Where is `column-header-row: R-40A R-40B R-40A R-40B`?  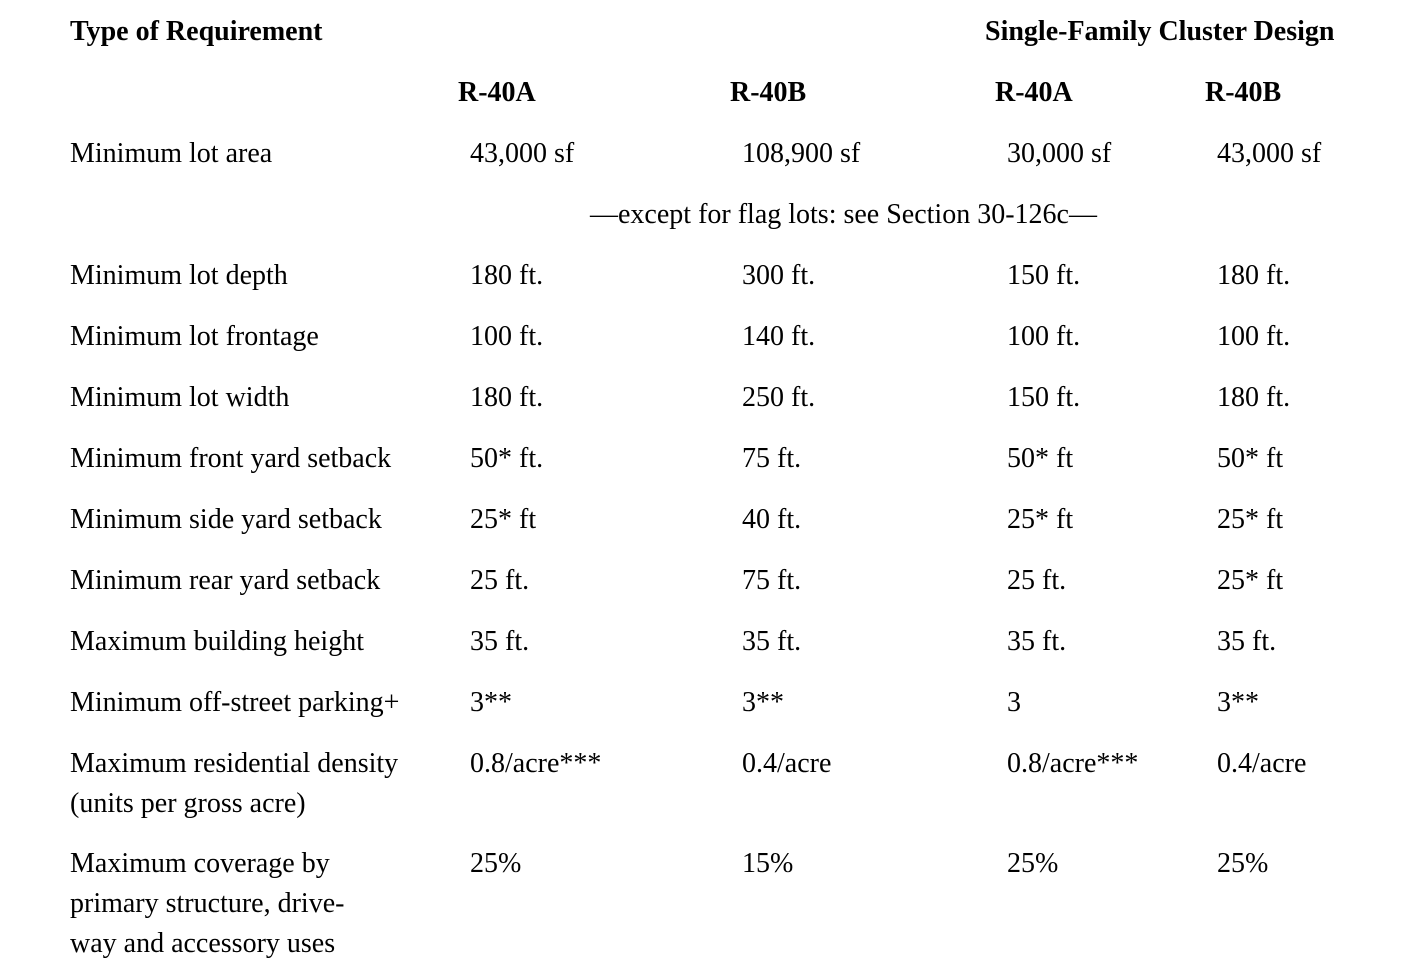 column-header-row: R-40A R-40B R-40A R-40B is located at coordinates (738, 103).